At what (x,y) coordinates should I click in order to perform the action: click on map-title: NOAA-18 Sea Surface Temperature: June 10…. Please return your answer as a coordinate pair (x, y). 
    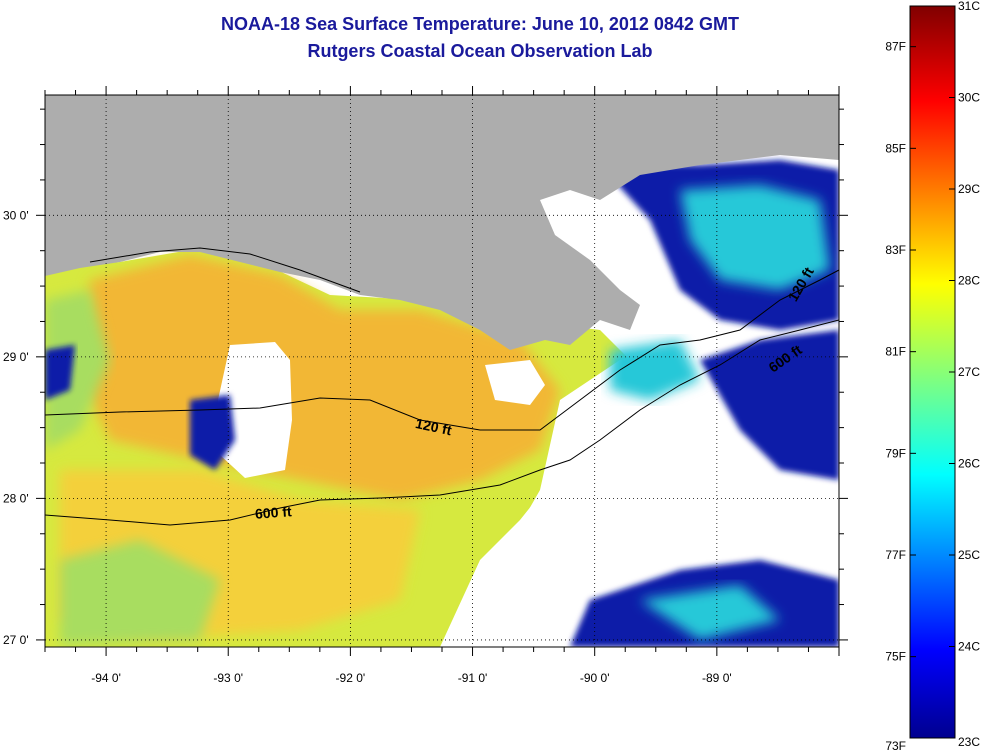
    Looking at the image, I should click on (480, 24).